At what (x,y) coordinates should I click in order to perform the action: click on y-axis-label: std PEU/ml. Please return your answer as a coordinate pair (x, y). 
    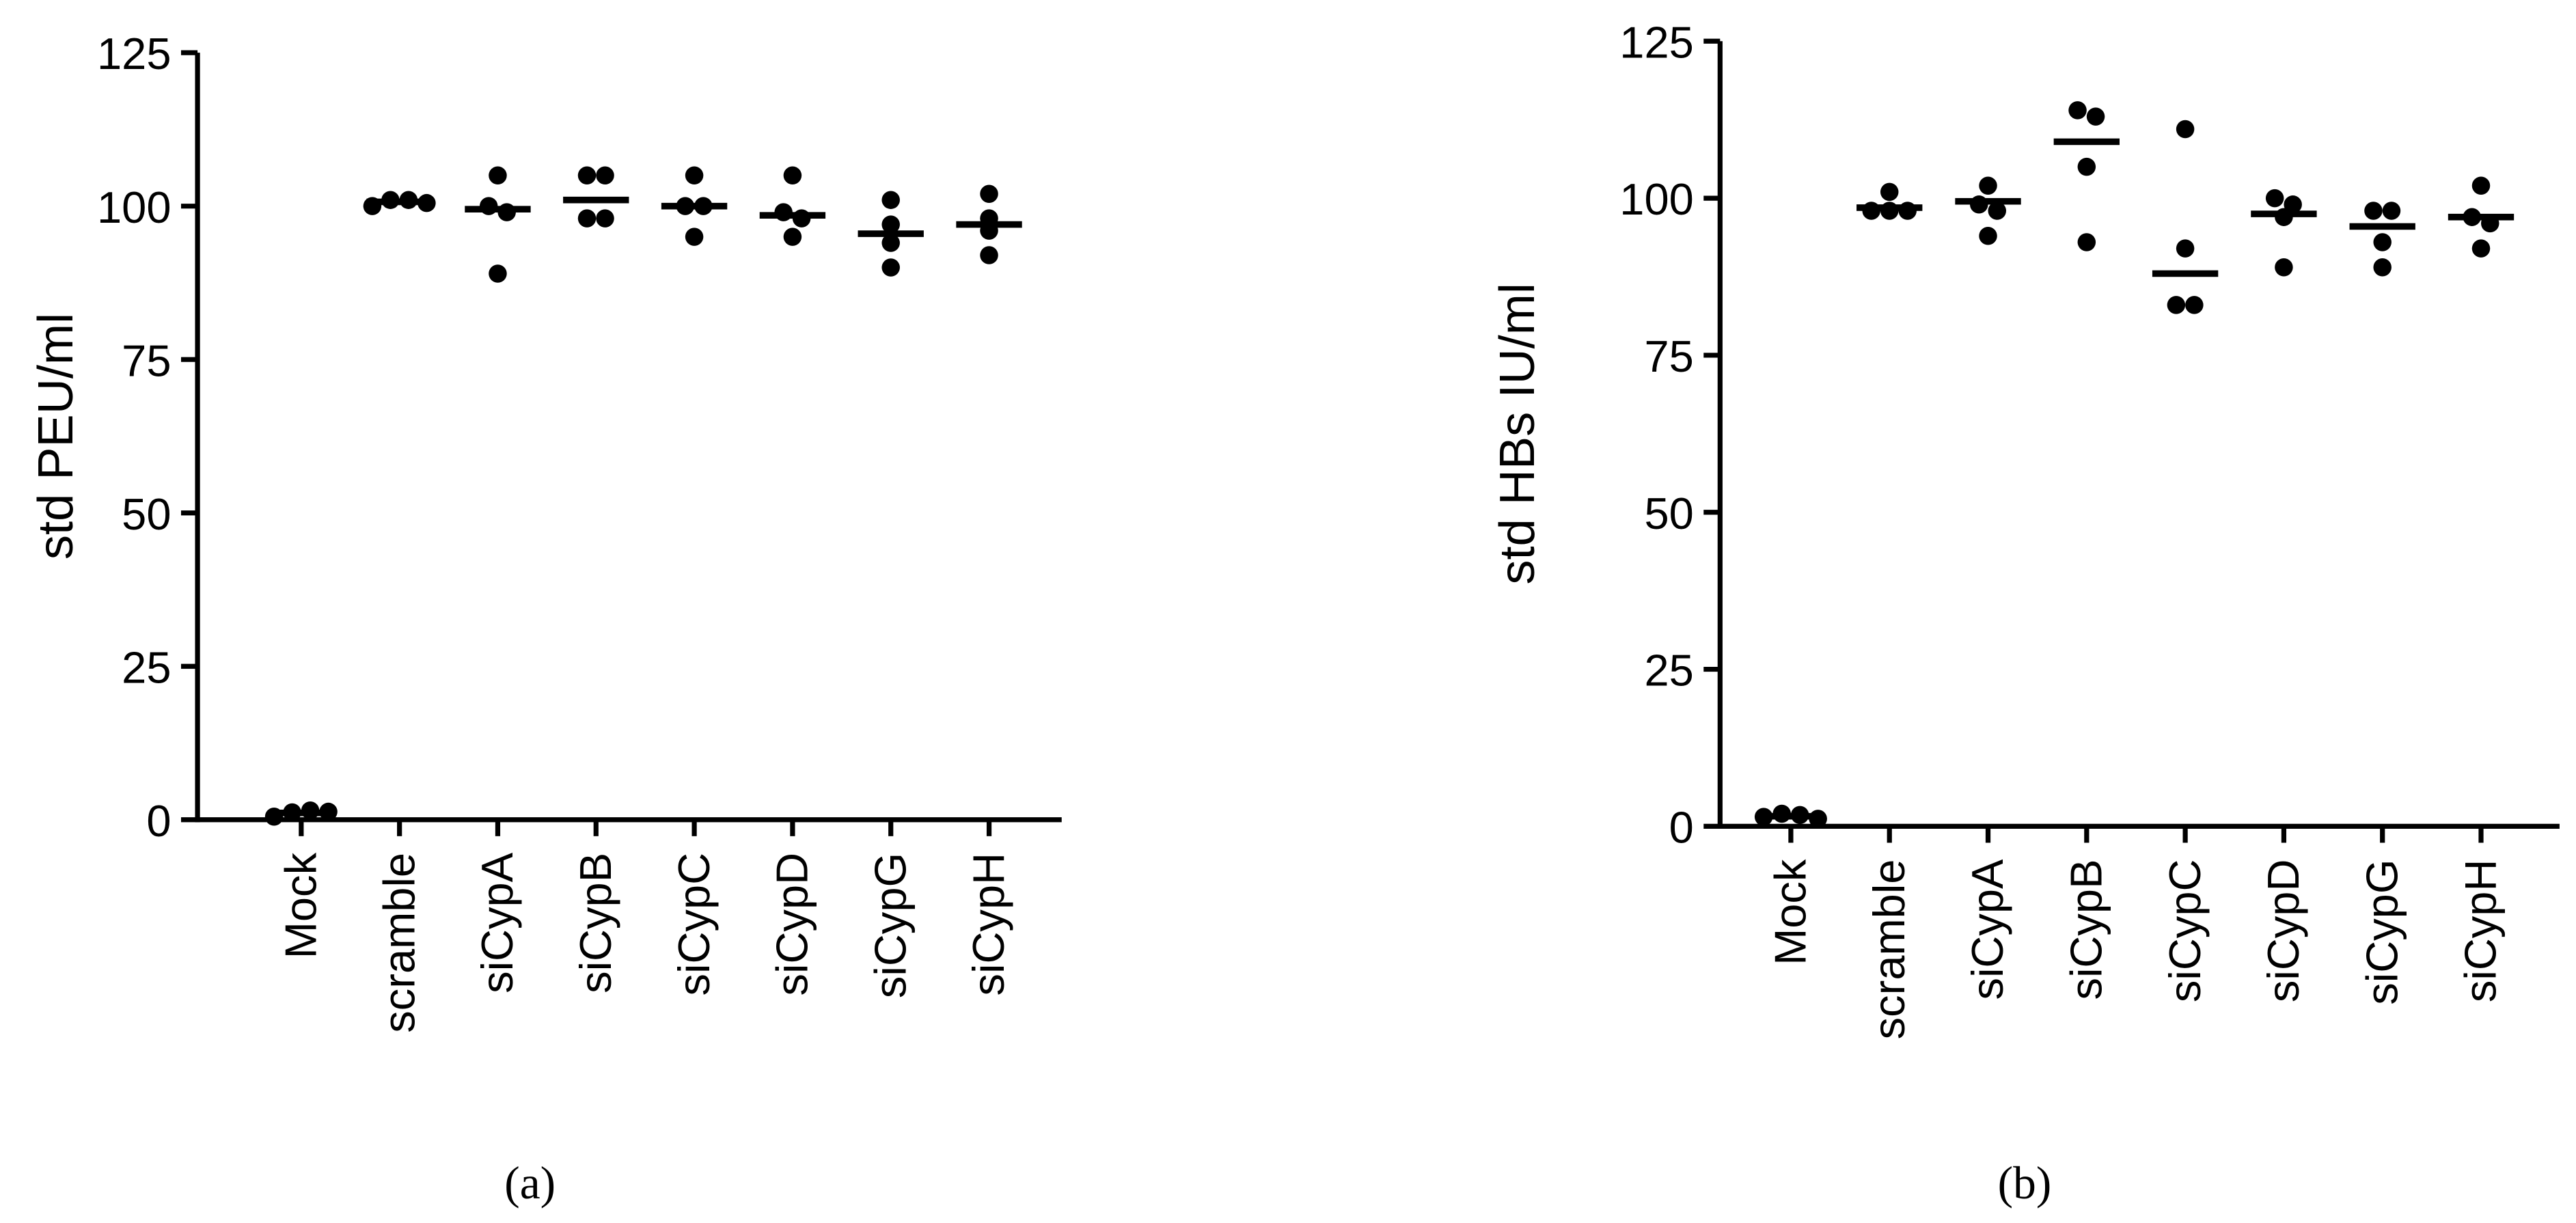
    Looking at the image, I should click on (56, 437).